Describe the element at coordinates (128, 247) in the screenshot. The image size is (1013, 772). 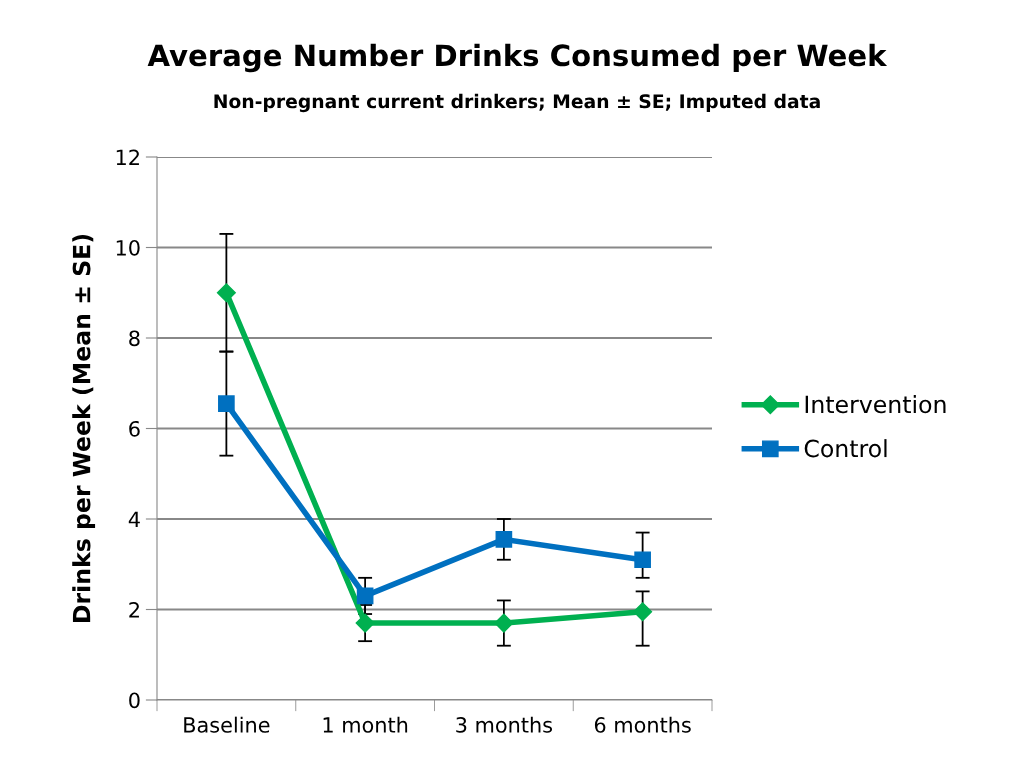
I see `y-tick-label: 10` at that location.